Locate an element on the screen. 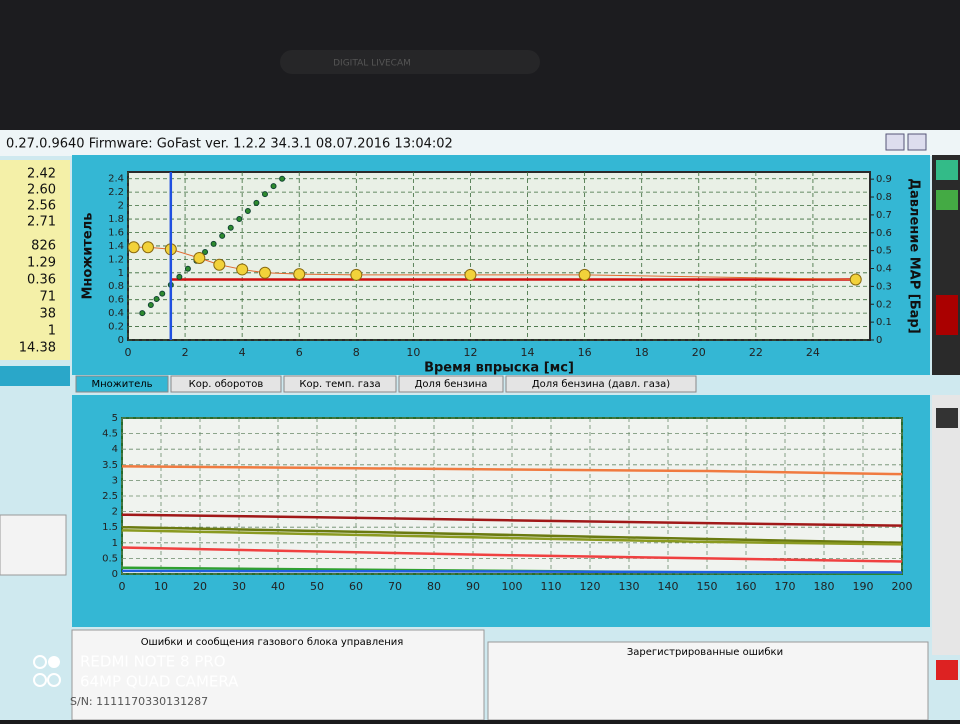 Image resolution: width=960 pixels, height=724 pixels. x-tick-label: 50 is located at coordinates (317, 586).